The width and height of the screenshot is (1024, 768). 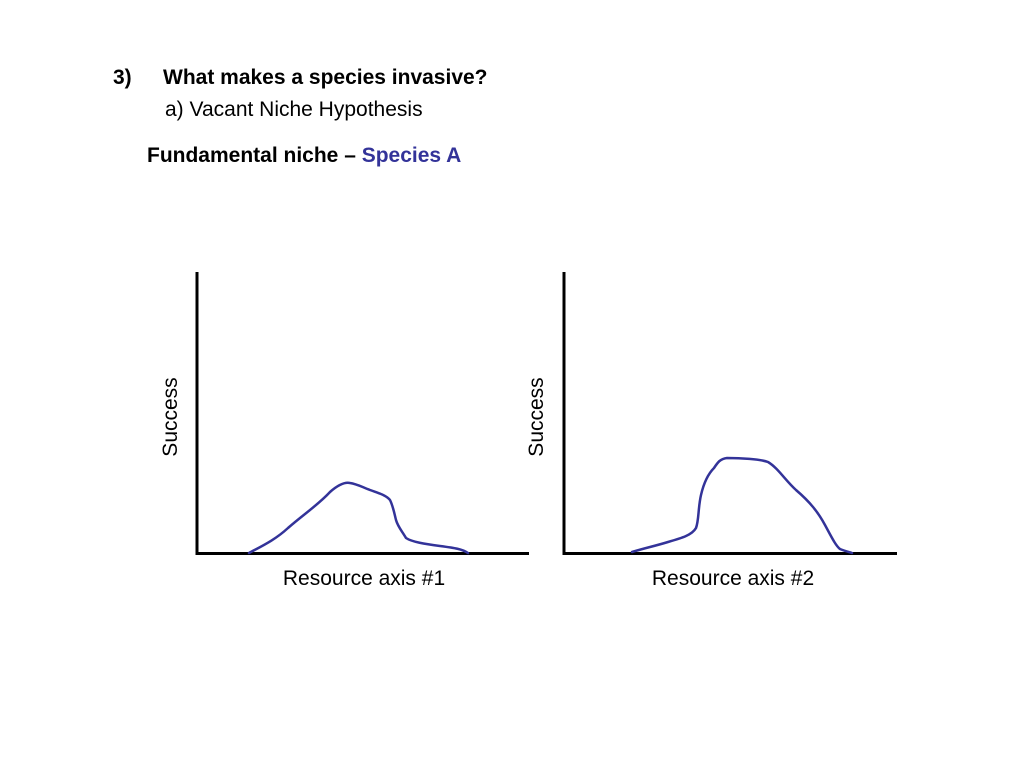 I want to click on x-axis-label: Resource axis #2, so click(x=733, y=578).